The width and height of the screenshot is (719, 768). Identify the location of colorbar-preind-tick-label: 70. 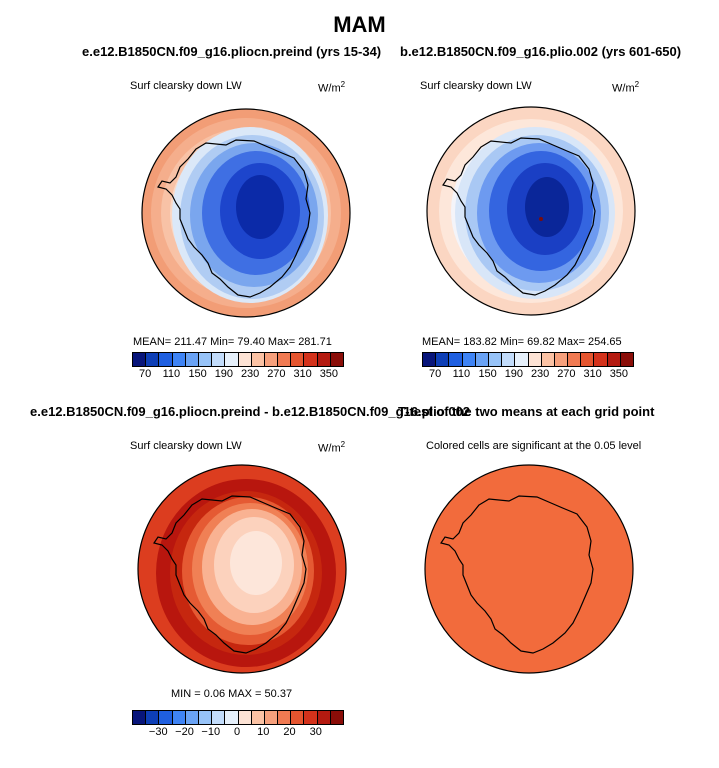
(145, 374).